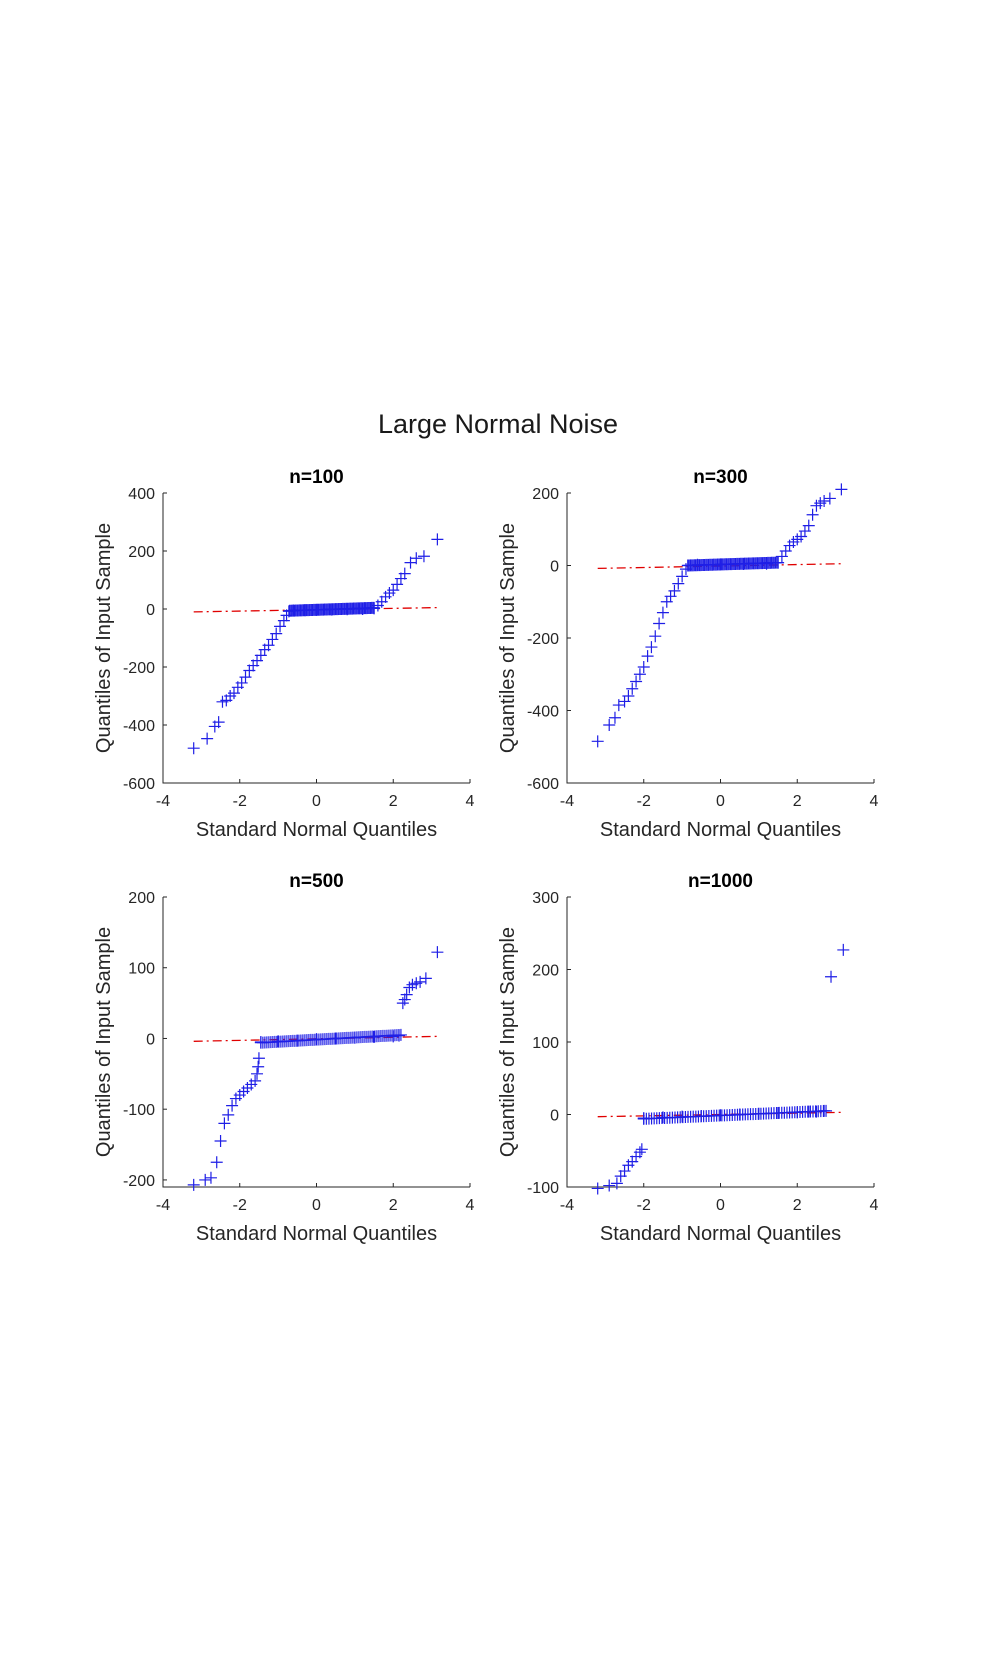 This screenshot has height=1661, width=997. I want to click on y-tick-label: -200, so click(543, 639).